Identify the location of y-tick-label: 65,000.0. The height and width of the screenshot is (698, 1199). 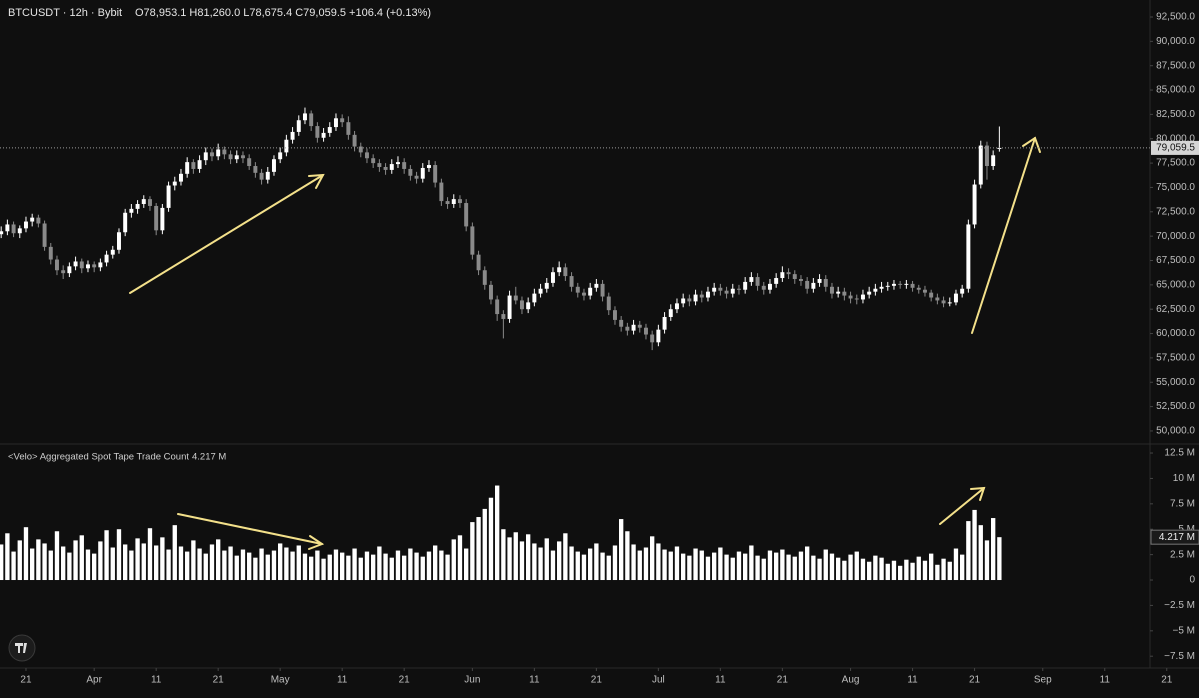
(1175, 284).